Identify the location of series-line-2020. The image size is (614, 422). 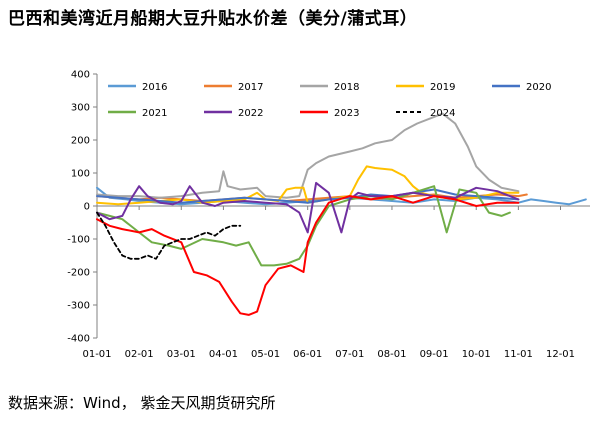
(308, 196).